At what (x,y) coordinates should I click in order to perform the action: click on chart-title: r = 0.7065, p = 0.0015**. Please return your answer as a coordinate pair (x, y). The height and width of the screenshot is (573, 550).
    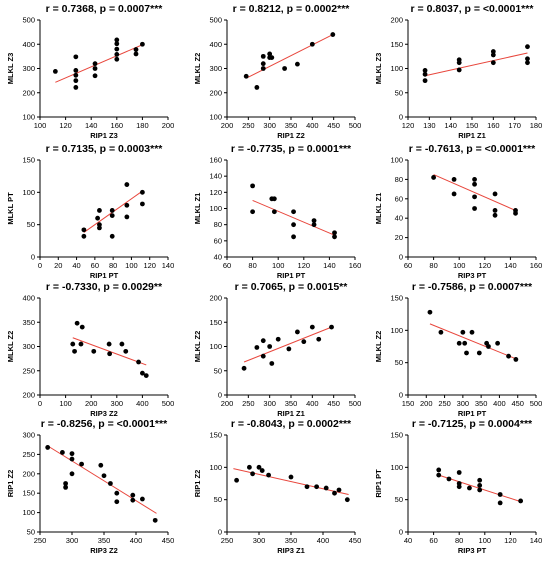
    Looking at the image, I should click on (292, 287).